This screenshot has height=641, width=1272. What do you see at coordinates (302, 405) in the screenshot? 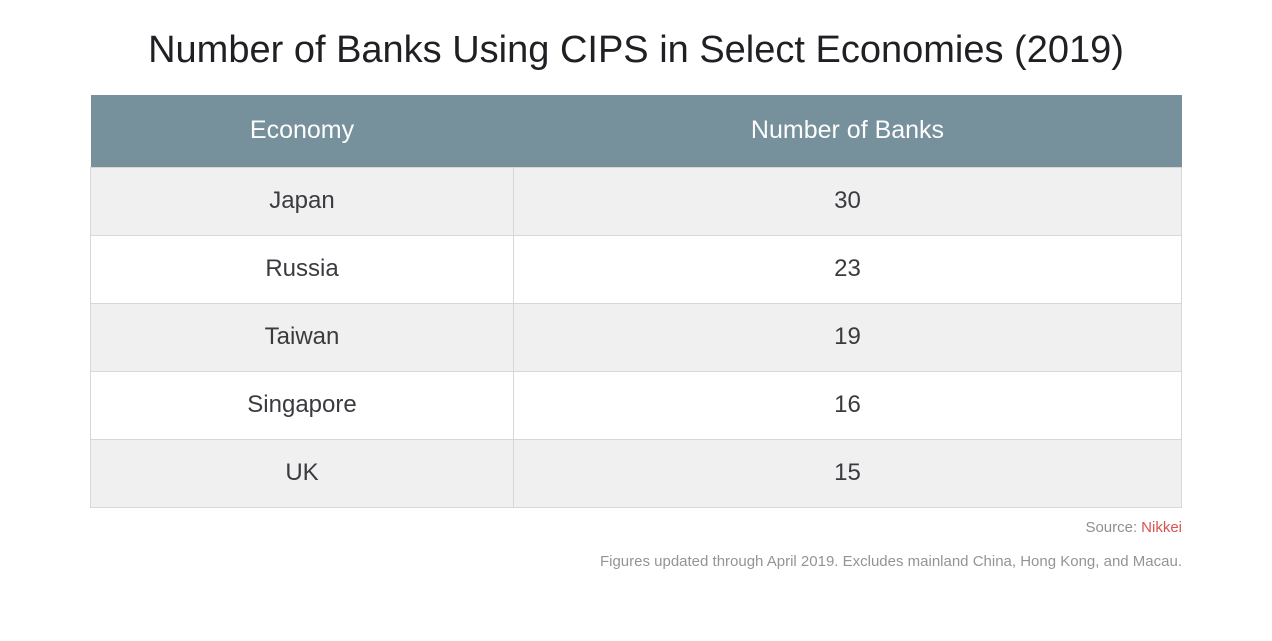
I see `economy-cell: Singapore` at bounding box center [302, 405].